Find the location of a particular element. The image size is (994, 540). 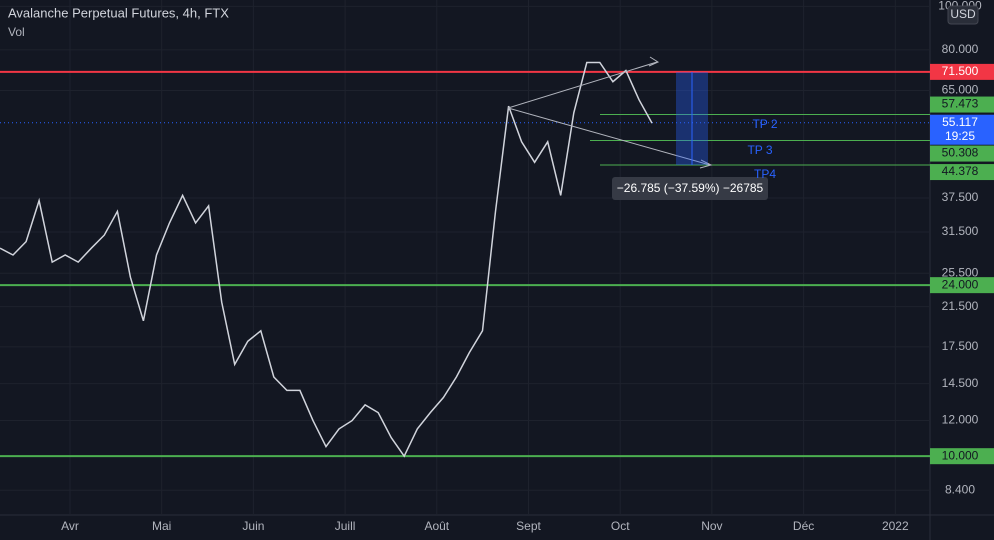

x-tick-label: Juill is located at coordinates (345, 526).